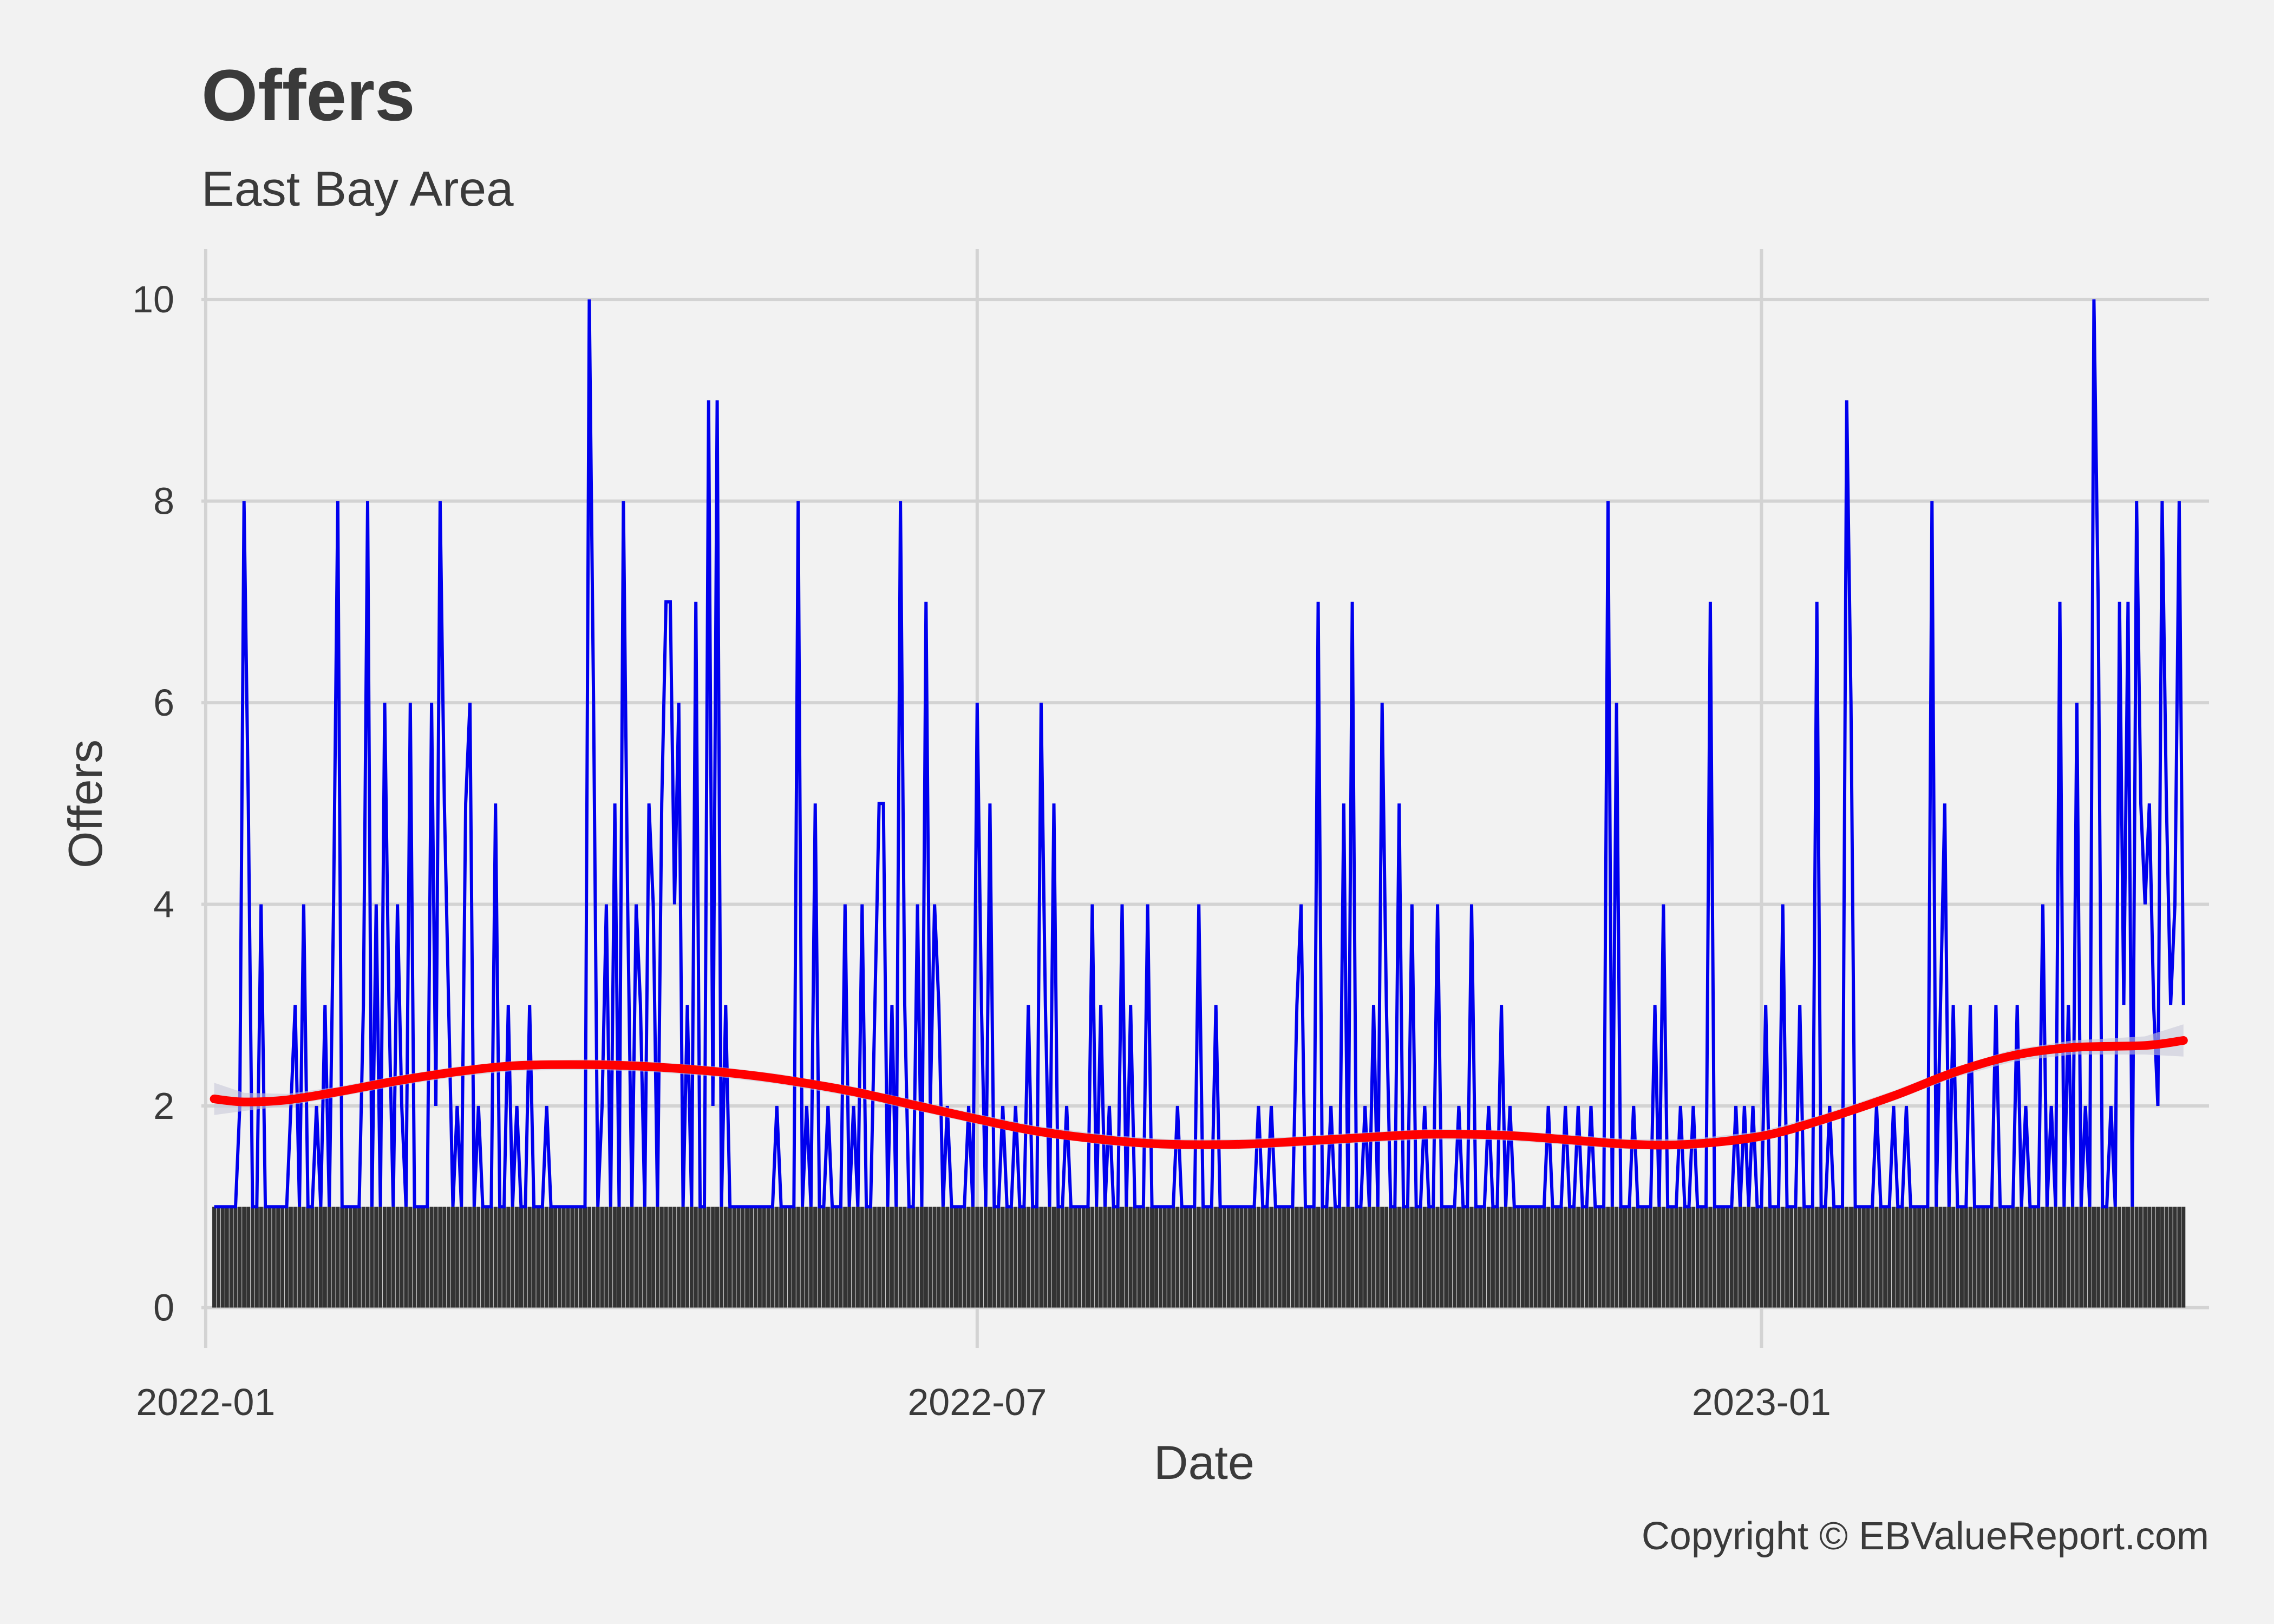 The image size is (2274, 1624). I want to click on x-axis-ticks: 2022-01 2022-07 2023-01, so click(984, 1402).